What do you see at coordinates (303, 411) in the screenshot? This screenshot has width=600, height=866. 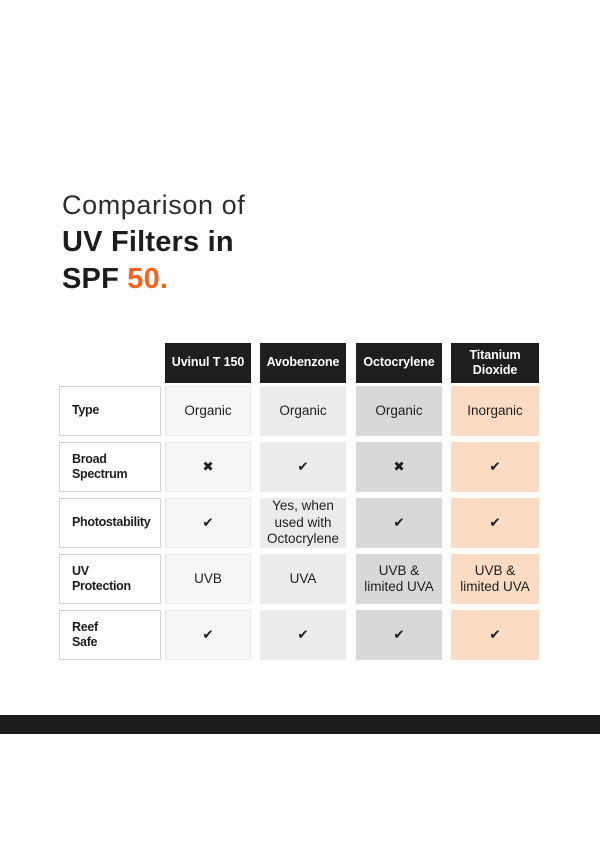 I see `cell-type-avobenzone: Organic` at bounding box center [303, 411].